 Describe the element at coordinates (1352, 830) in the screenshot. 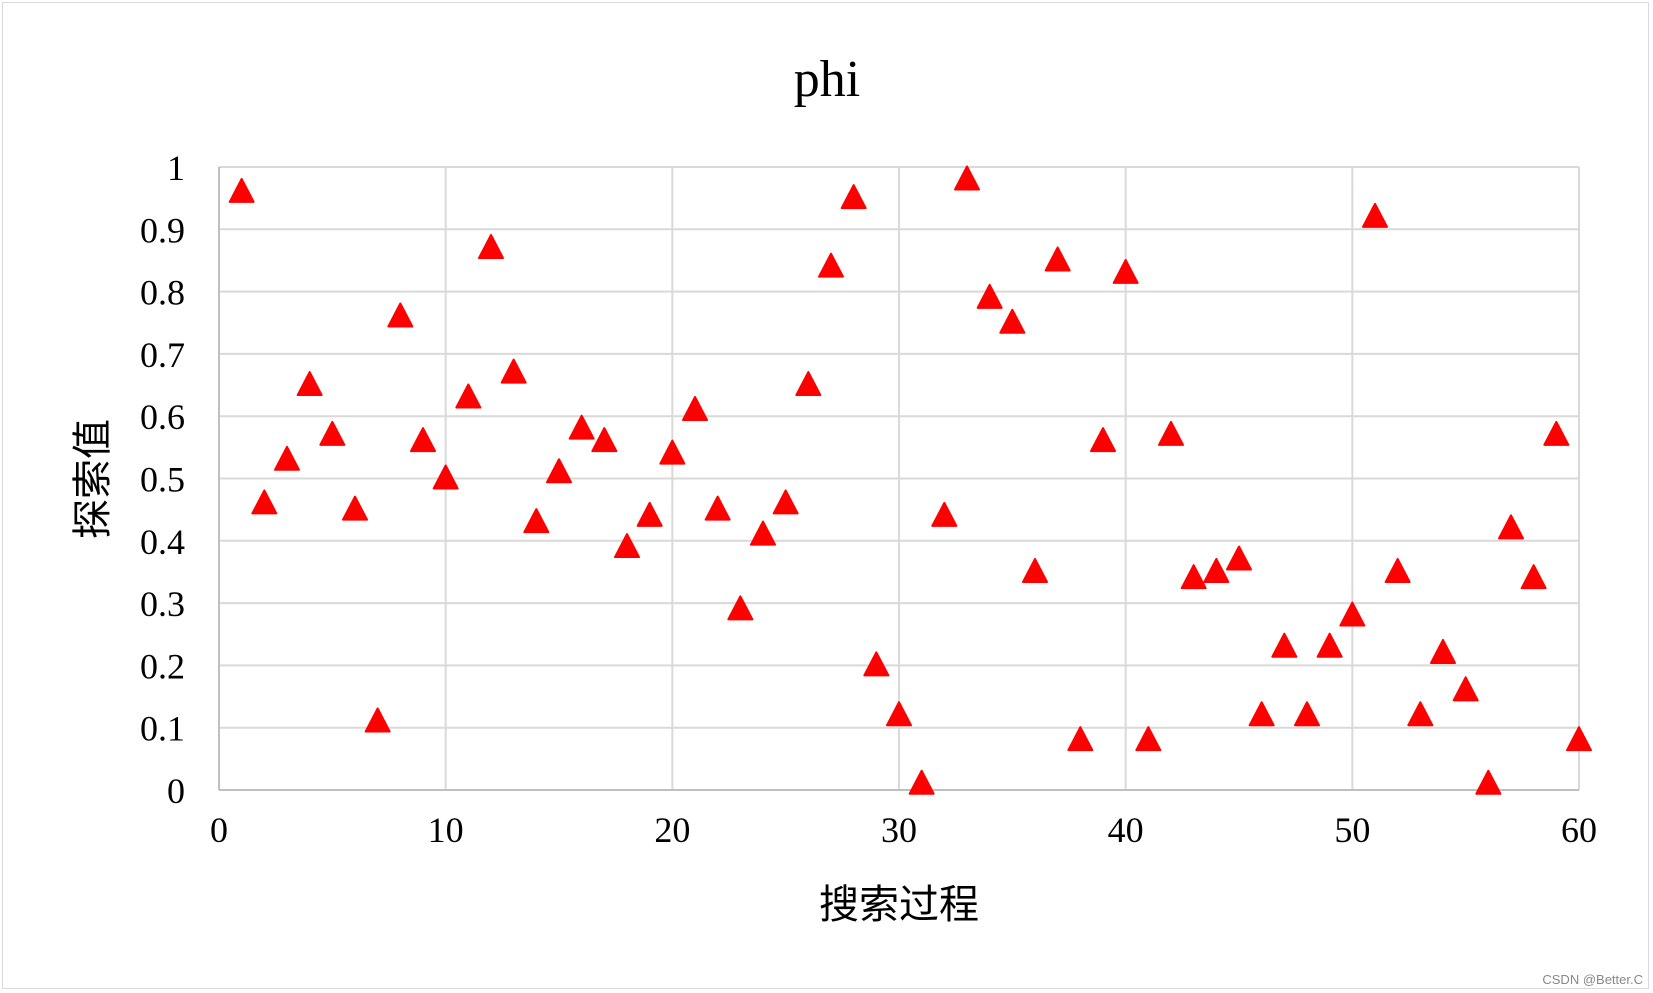

I see `x-tick-label: 50` at that location.